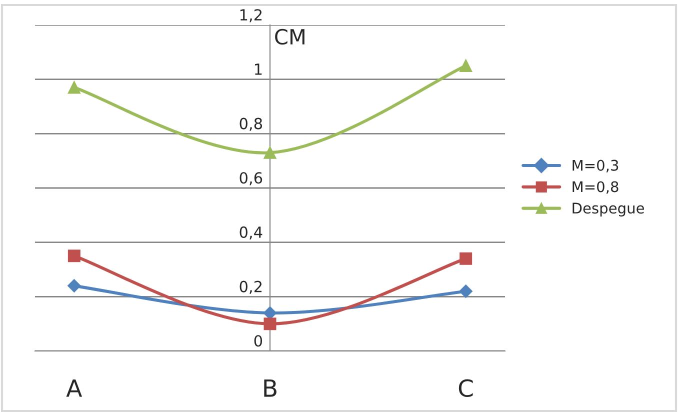 The width and height of the screenshot is (678, 413). What do you see at coordinates (270, 388) in the screenshot?
I see `x-tick-label: B` at bounding box center [270, 388].